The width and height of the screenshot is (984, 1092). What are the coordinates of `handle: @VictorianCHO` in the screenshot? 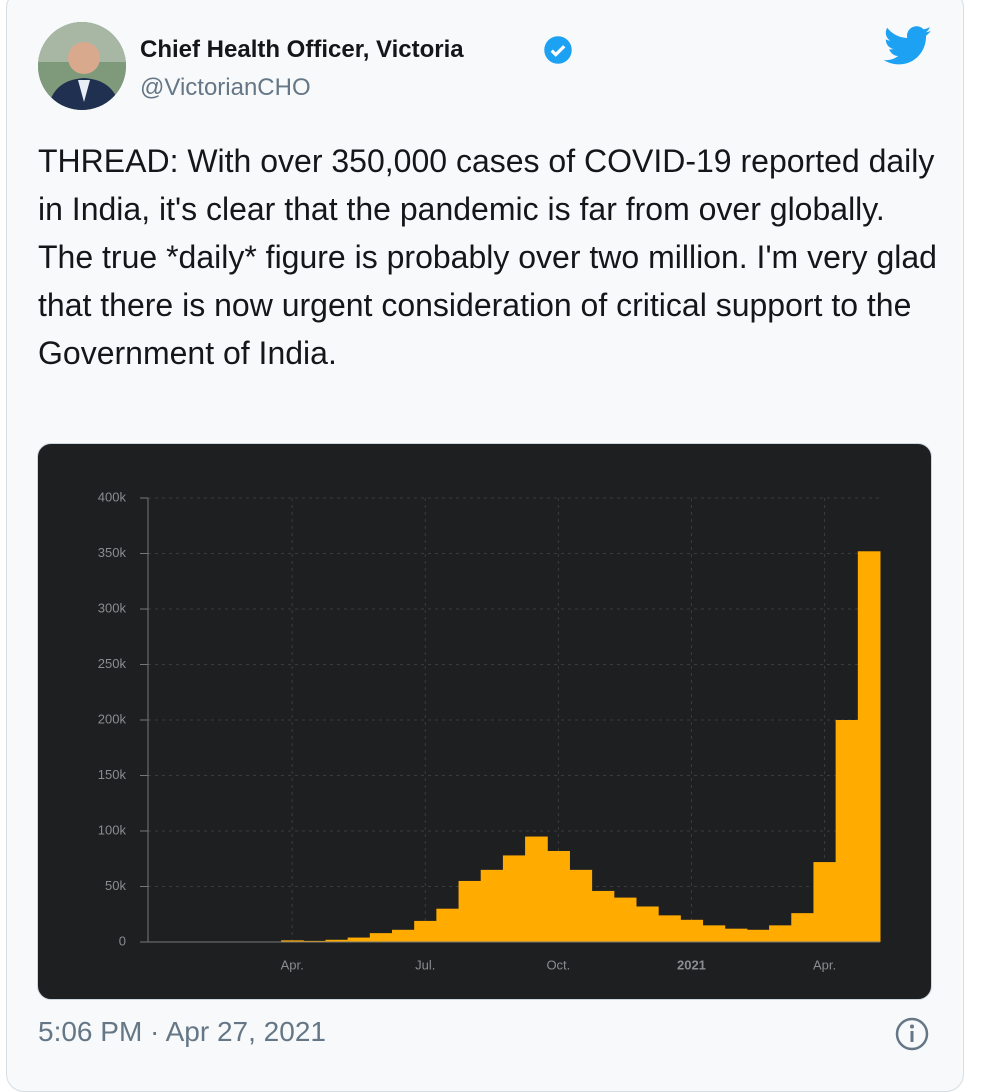 It's located at (225, 88).